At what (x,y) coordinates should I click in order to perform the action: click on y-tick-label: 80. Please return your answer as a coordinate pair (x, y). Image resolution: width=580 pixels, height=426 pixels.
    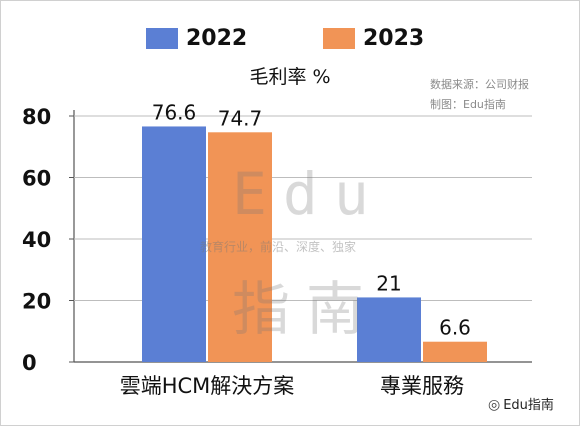
    Looking at the image, I should click on (36, 117).